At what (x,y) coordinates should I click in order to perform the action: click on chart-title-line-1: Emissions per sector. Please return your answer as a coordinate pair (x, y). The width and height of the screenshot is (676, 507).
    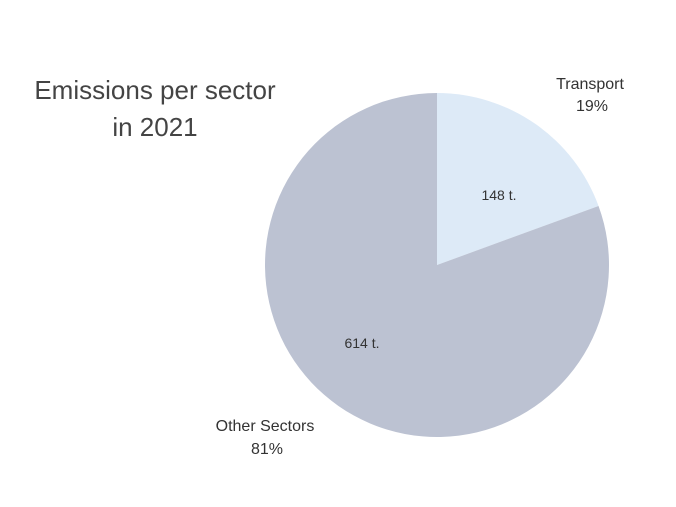
    Looking at the image, I should click on (155, 90).